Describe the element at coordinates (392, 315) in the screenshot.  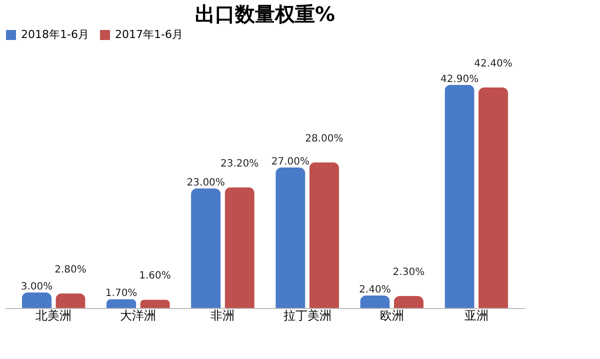
I see `x-tick-label: 欧洲` at that location.